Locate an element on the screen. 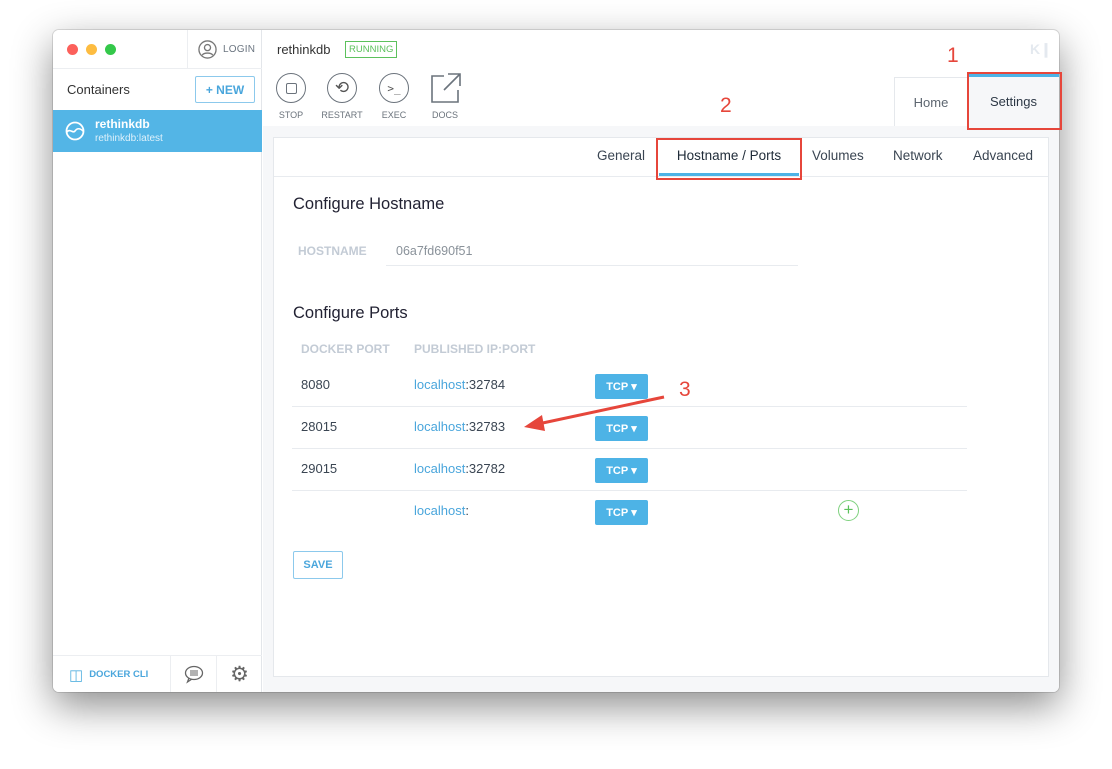 This screenshot has width=1112, height=769. annotation-1: 1 is located at coordinates (953, 55).